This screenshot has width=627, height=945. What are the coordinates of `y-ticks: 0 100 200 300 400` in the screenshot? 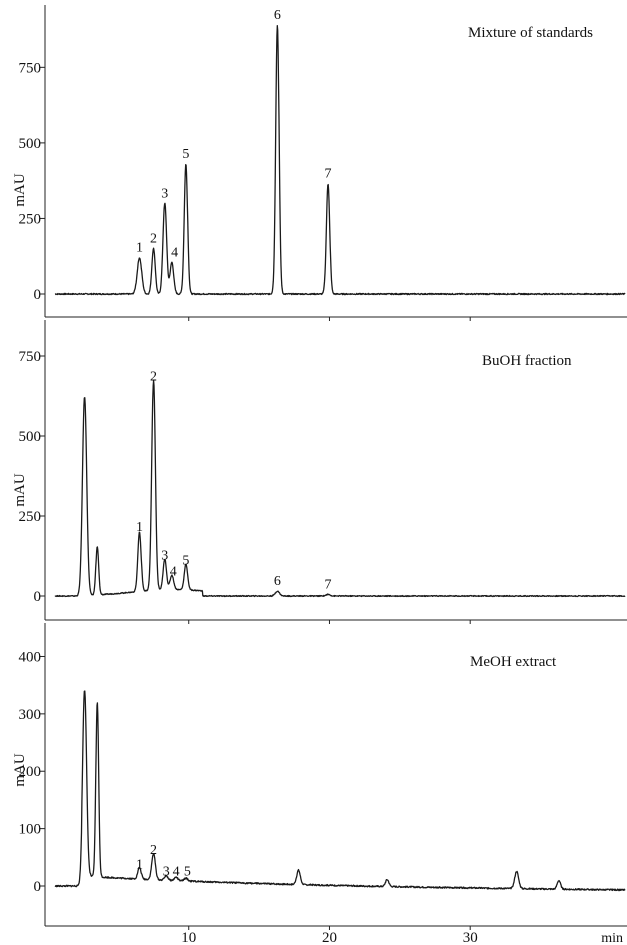 It's located at (32, 772).